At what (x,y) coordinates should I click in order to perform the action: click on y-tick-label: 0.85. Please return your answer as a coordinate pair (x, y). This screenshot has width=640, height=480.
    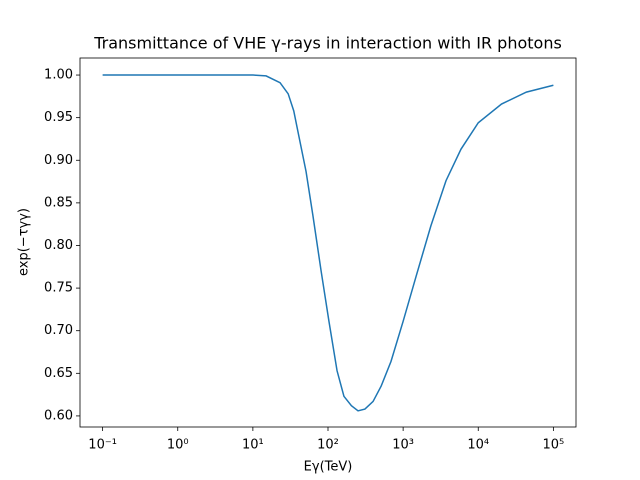
    Looking at the image, I should click on (58, 202).